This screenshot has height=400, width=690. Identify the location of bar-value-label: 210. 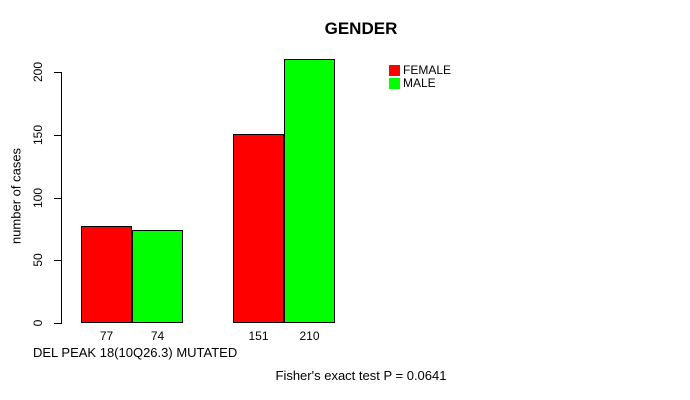
(309, 336).